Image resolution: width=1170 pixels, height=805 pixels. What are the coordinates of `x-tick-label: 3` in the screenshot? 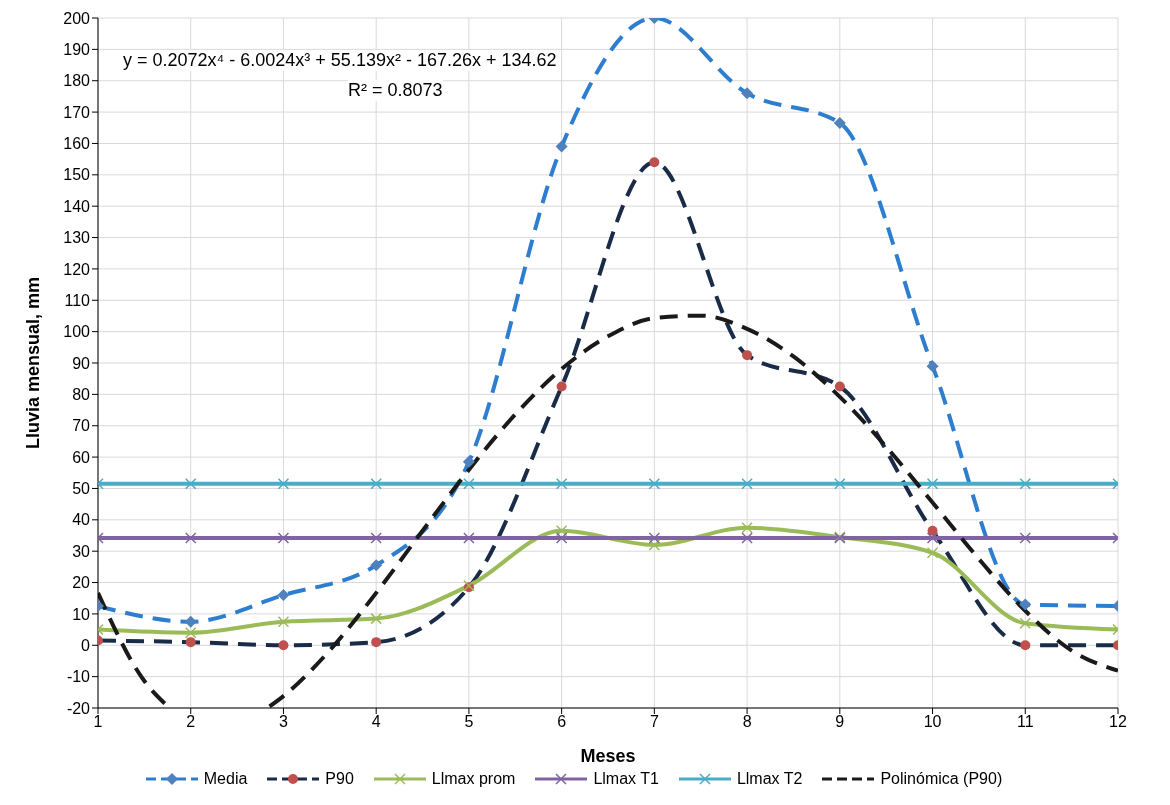 It's located at (283, 722).